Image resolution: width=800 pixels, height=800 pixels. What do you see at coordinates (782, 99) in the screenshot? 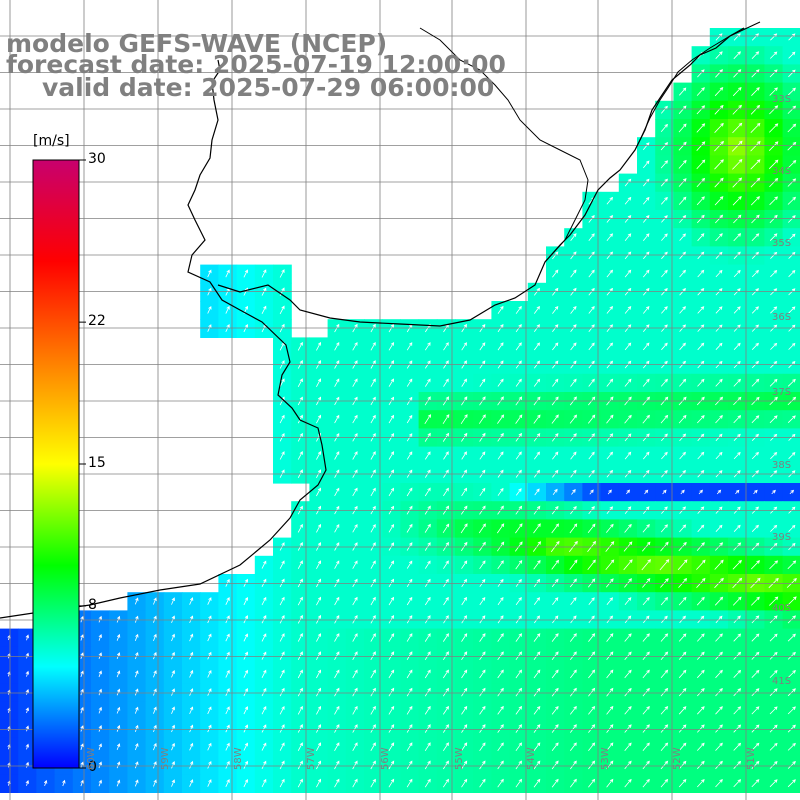
I see `latitude-label: 33S` at bounding box center [782, 99].